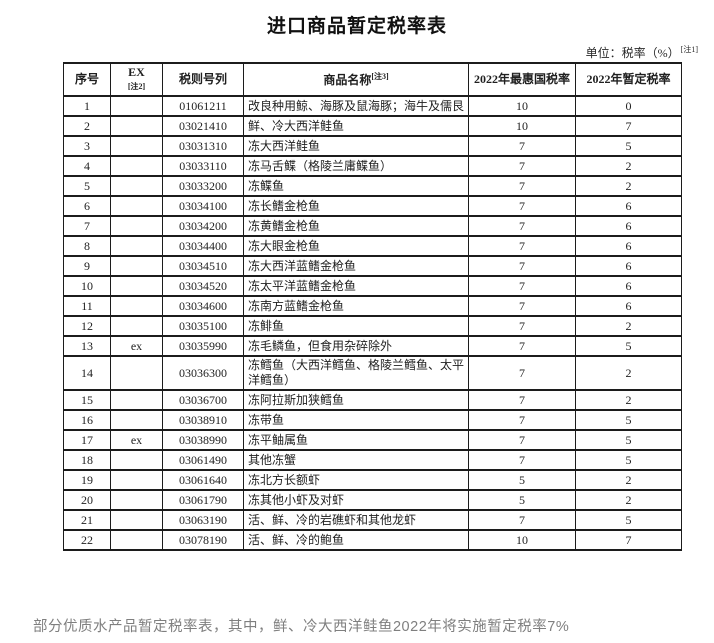  Describe the element at coordinates (203, 373) in the screenshot. I see `cell-tariff-code: 03036300` at that location.